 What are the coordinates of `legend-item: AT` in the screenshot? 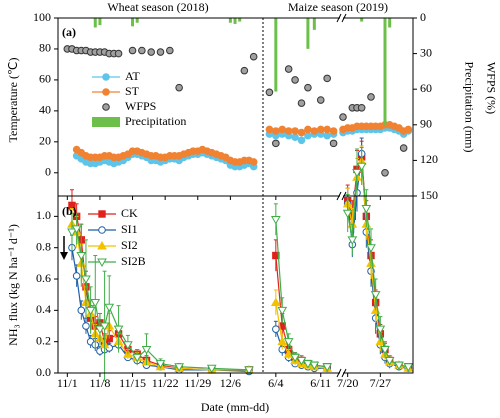 It's located at (116, 76).